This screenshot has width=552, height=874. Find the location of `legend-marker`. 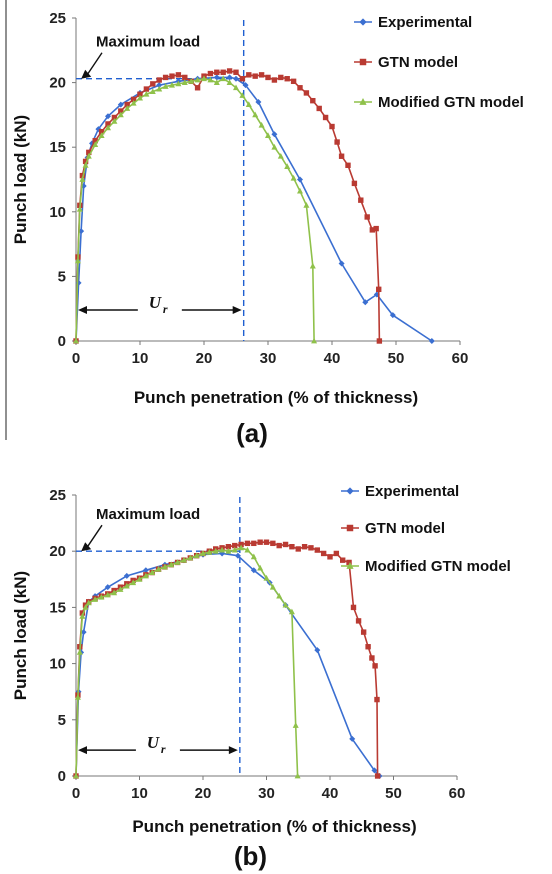

legend-marker is located at coordinates (350, 565).